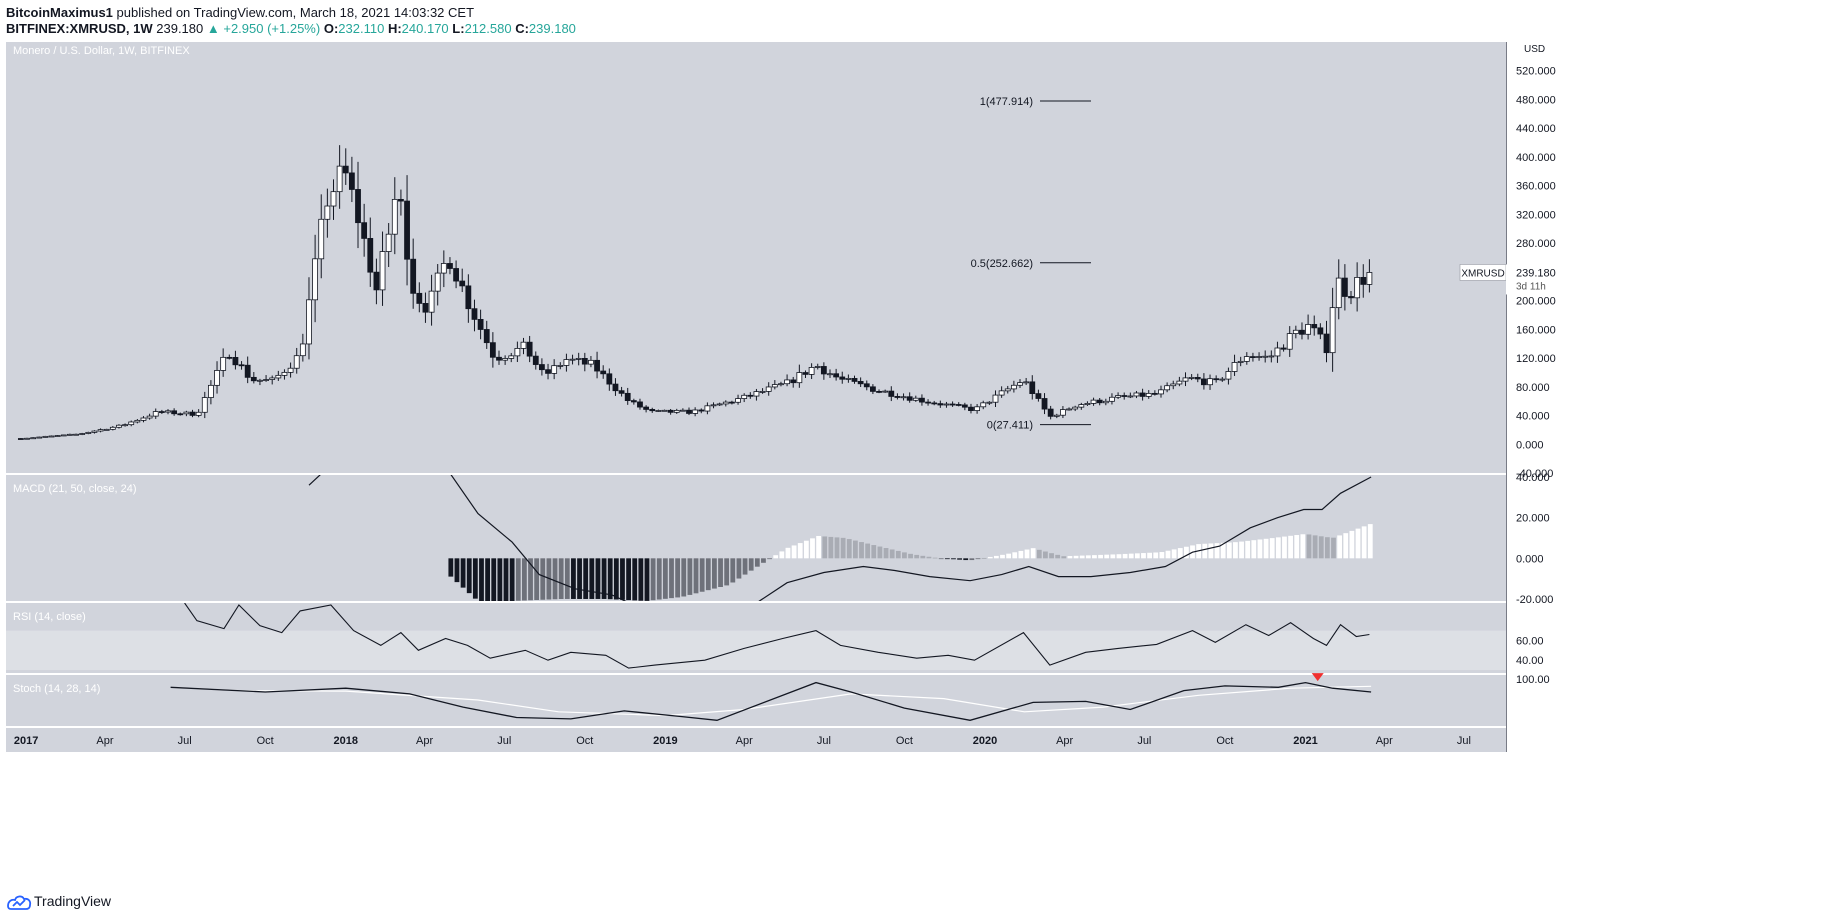 Image resolution: width=1840 pixels, height=918 pixels. Describe the element at coordinates (59, 12) in the screenshot. I see `author-name: BitcoinMaximus1` at that location.